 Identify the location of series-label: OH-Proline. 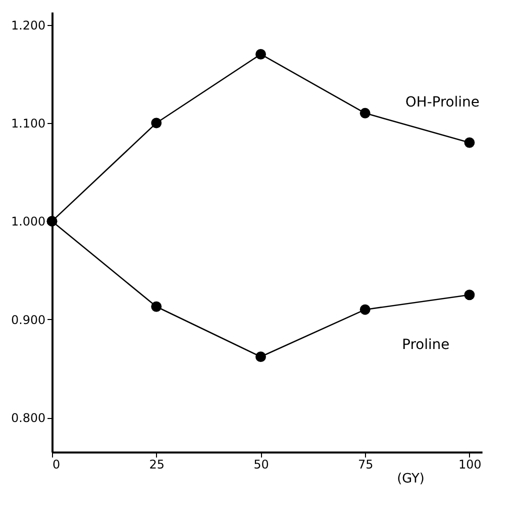
(442, 102).